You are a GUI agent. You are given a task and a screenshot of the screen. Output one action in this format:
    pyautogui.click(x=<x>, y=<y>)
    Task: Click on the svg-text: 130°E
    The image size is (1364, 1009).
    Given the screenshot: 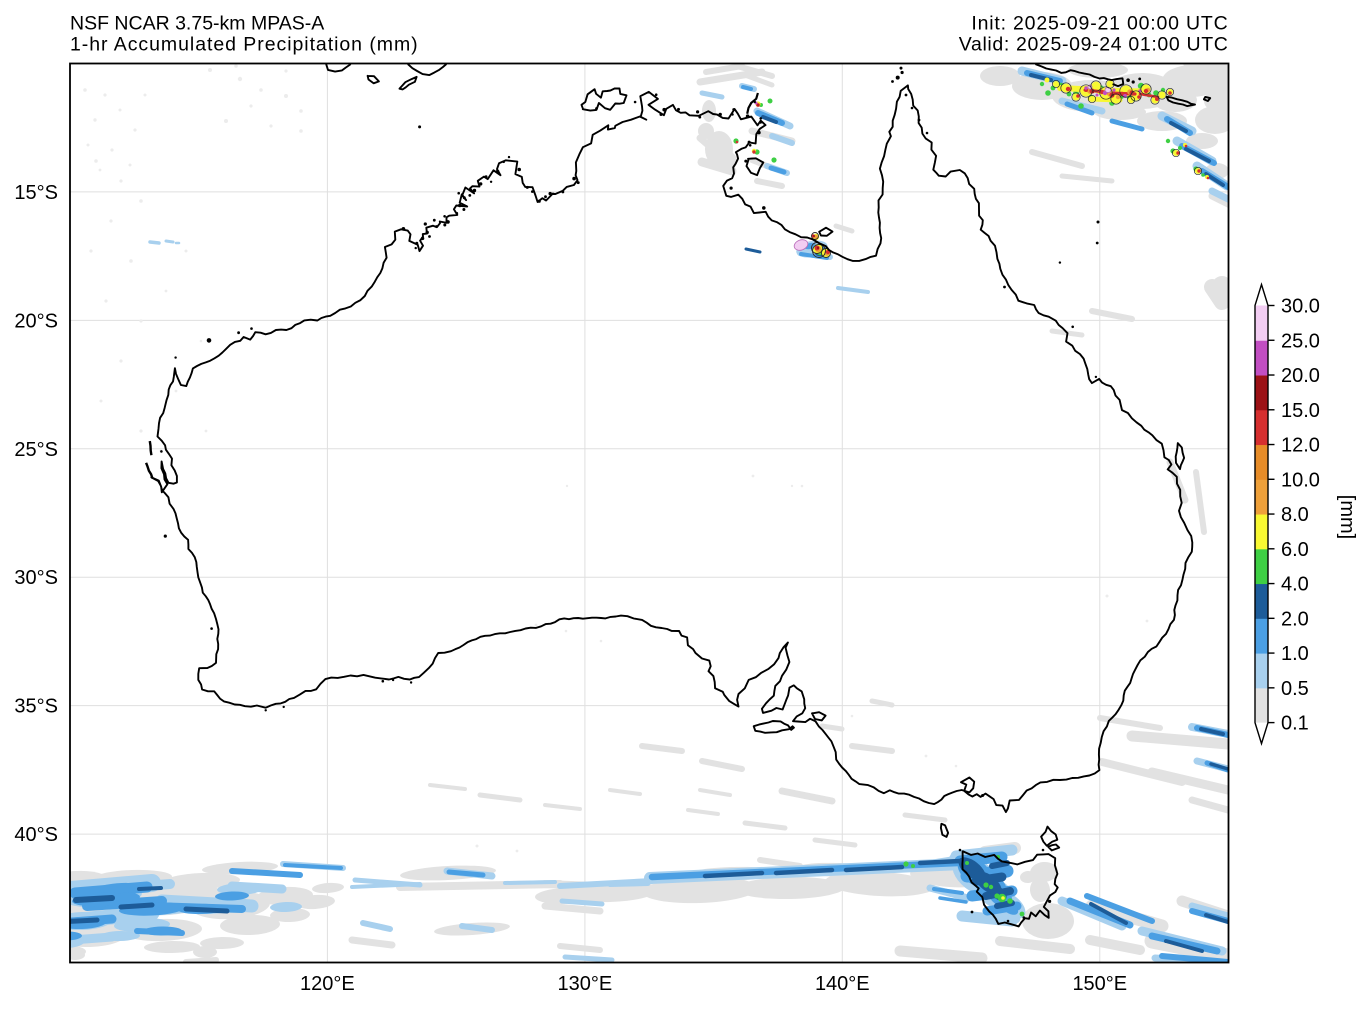 What is the action you would take?
    pyautogui.click(x=585, y=984)
    